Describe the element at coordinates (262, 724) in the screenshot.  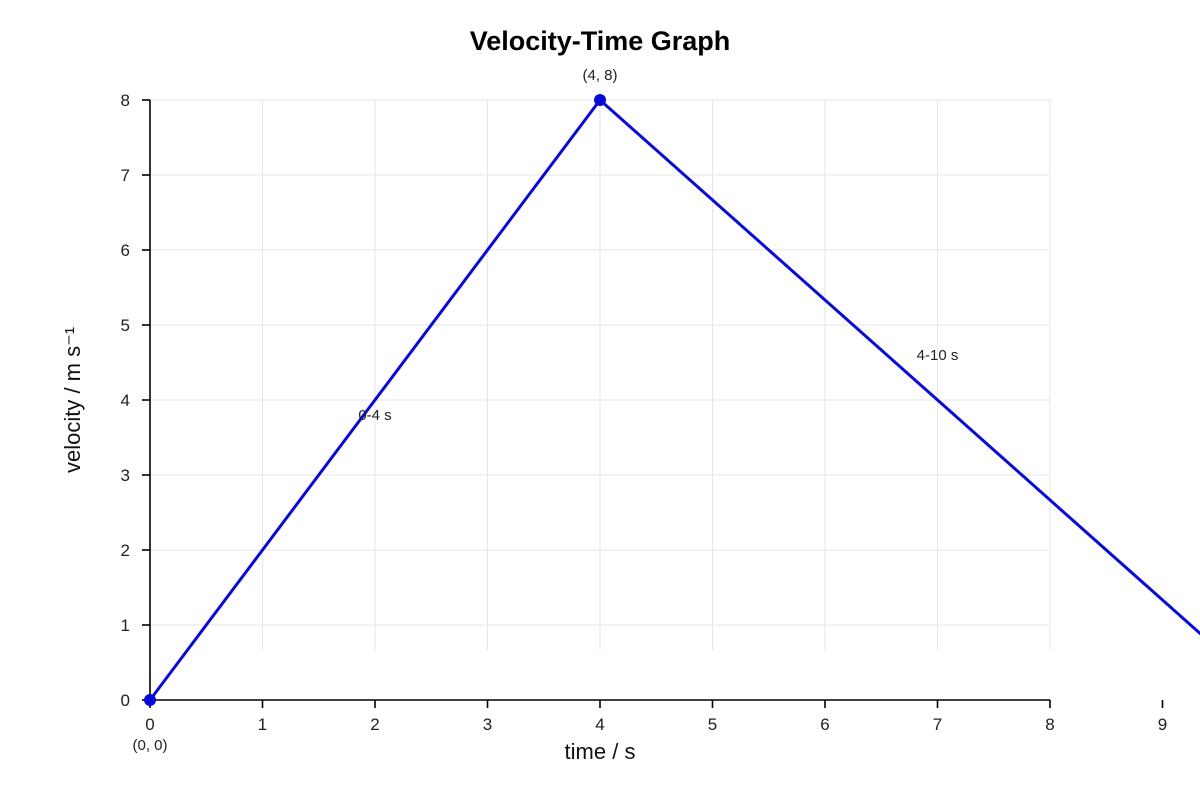
I see `x-tick-label-1: 1` at that location.